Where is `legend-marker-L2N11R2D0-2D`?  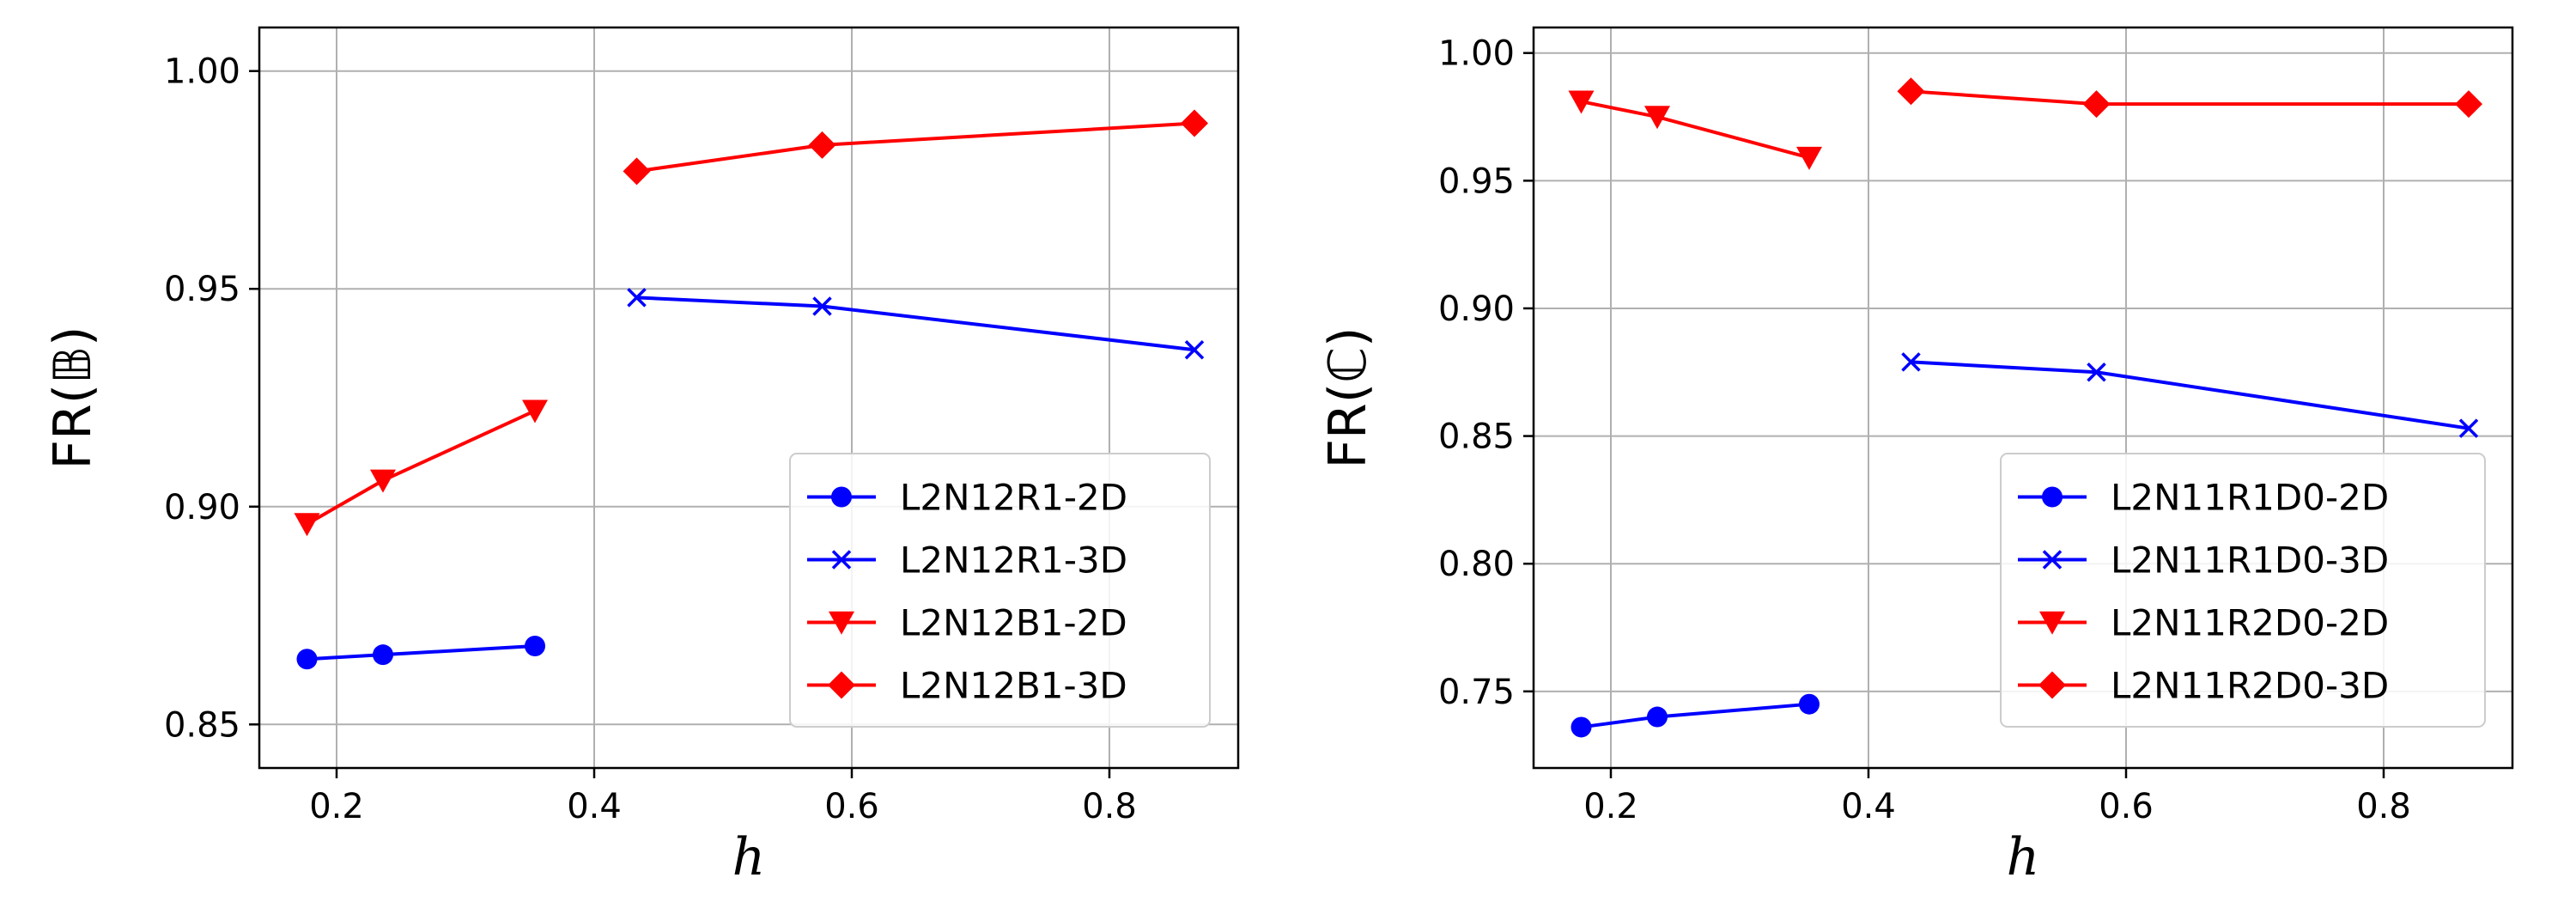 legend-marker-L2N11R2D0-2D is located at coordinates (2052, 623).